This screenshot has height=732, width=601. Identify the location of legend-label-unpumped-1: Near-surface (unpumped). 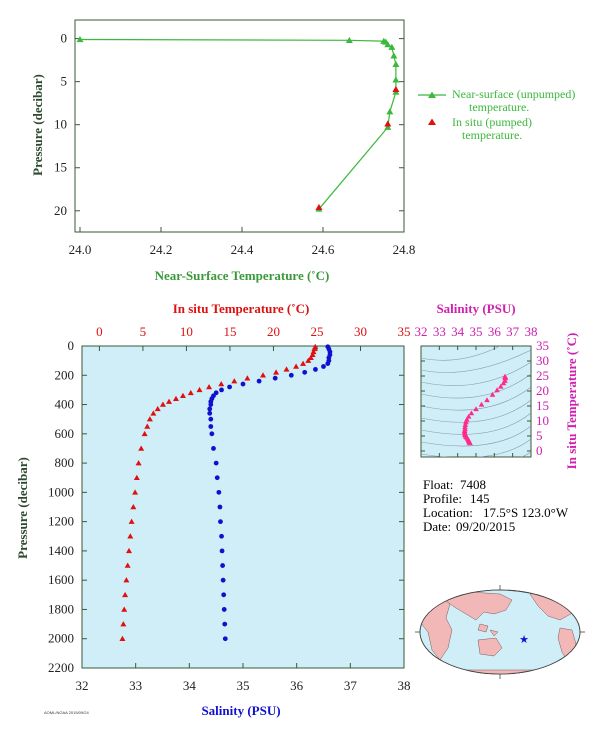
(513, 94).